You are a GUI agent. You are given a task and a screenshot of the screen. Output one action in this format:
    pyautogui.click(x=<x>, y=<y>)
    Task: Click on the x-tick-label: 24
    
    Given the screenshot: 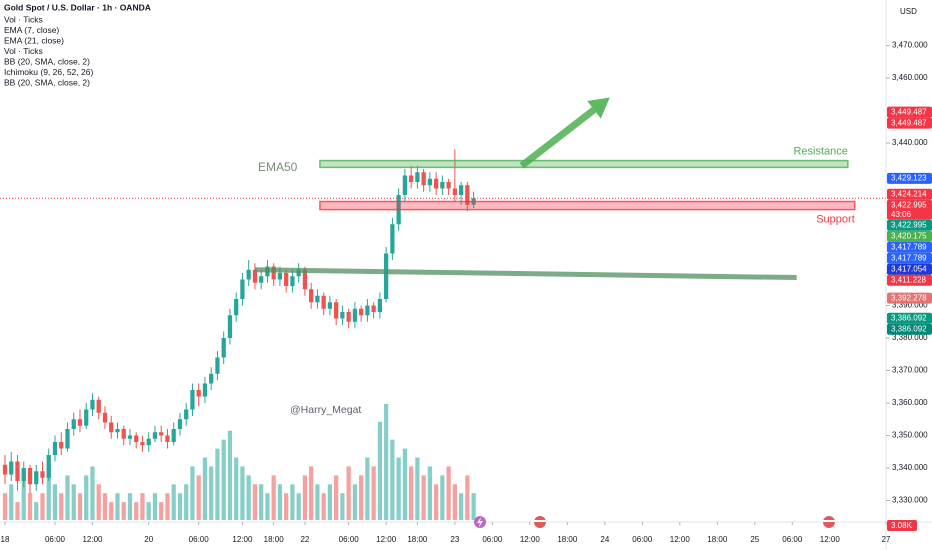 What is the action you would take?
    pyautogui.click(x=604, y=539)
    